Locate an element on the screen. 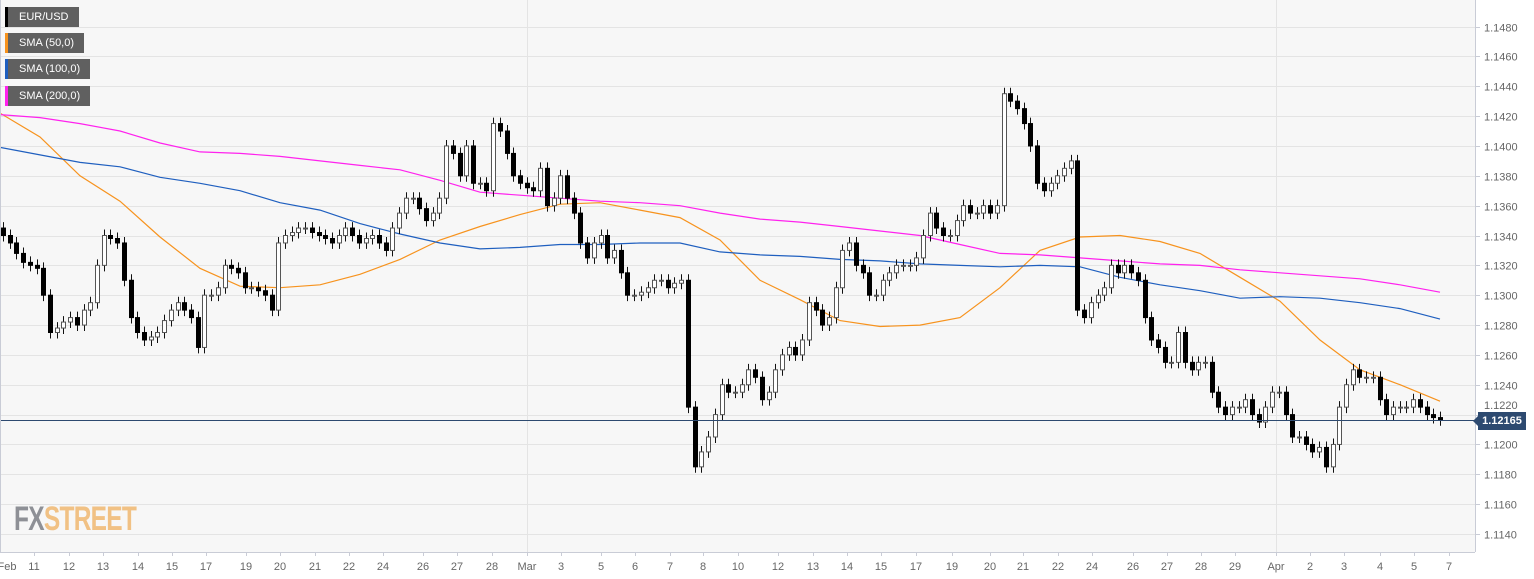  y-tick-label: 1.1260 is located at coordinates (1501, 357).